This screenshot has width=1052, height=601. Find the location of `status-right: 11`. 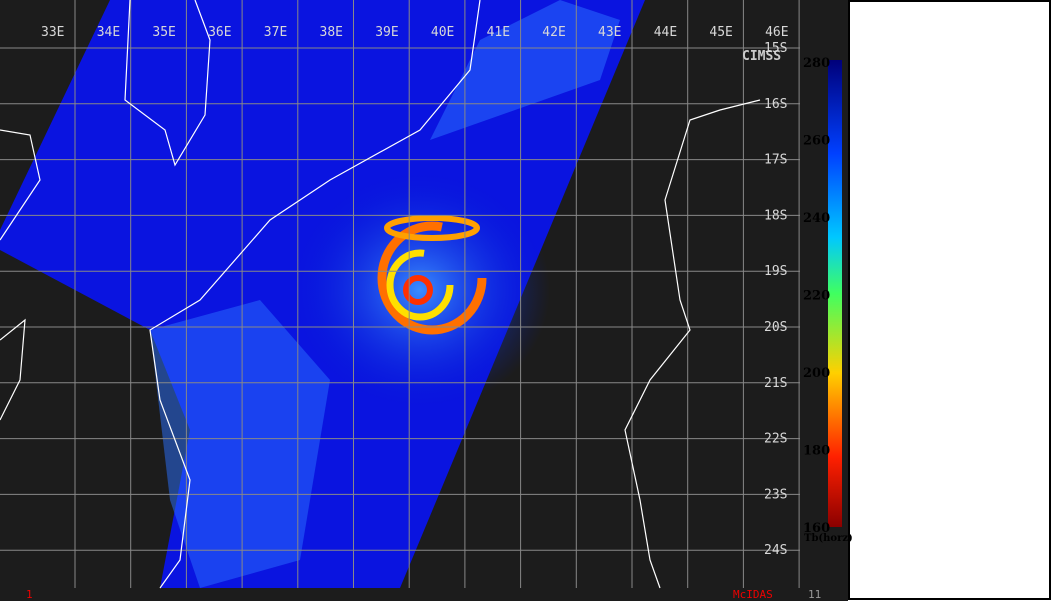

status-right: 11 is located at coordinates (814, 594).